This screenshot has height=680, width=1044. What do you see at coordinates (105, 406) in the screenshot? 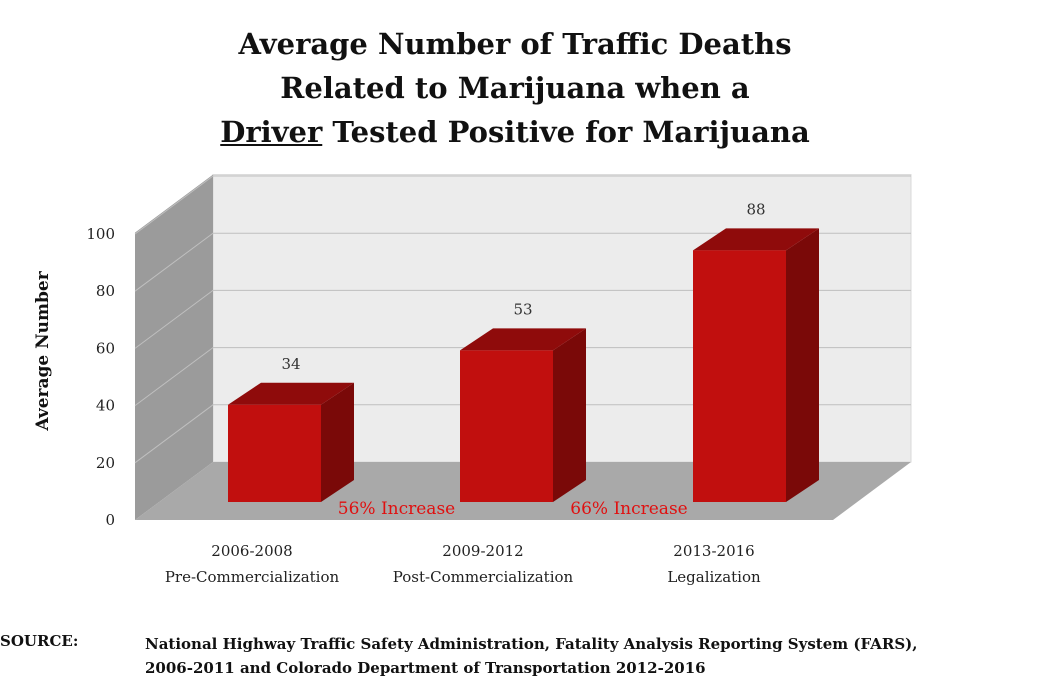
I see `y-tick-label: 40` at bounding box center [105, 406].